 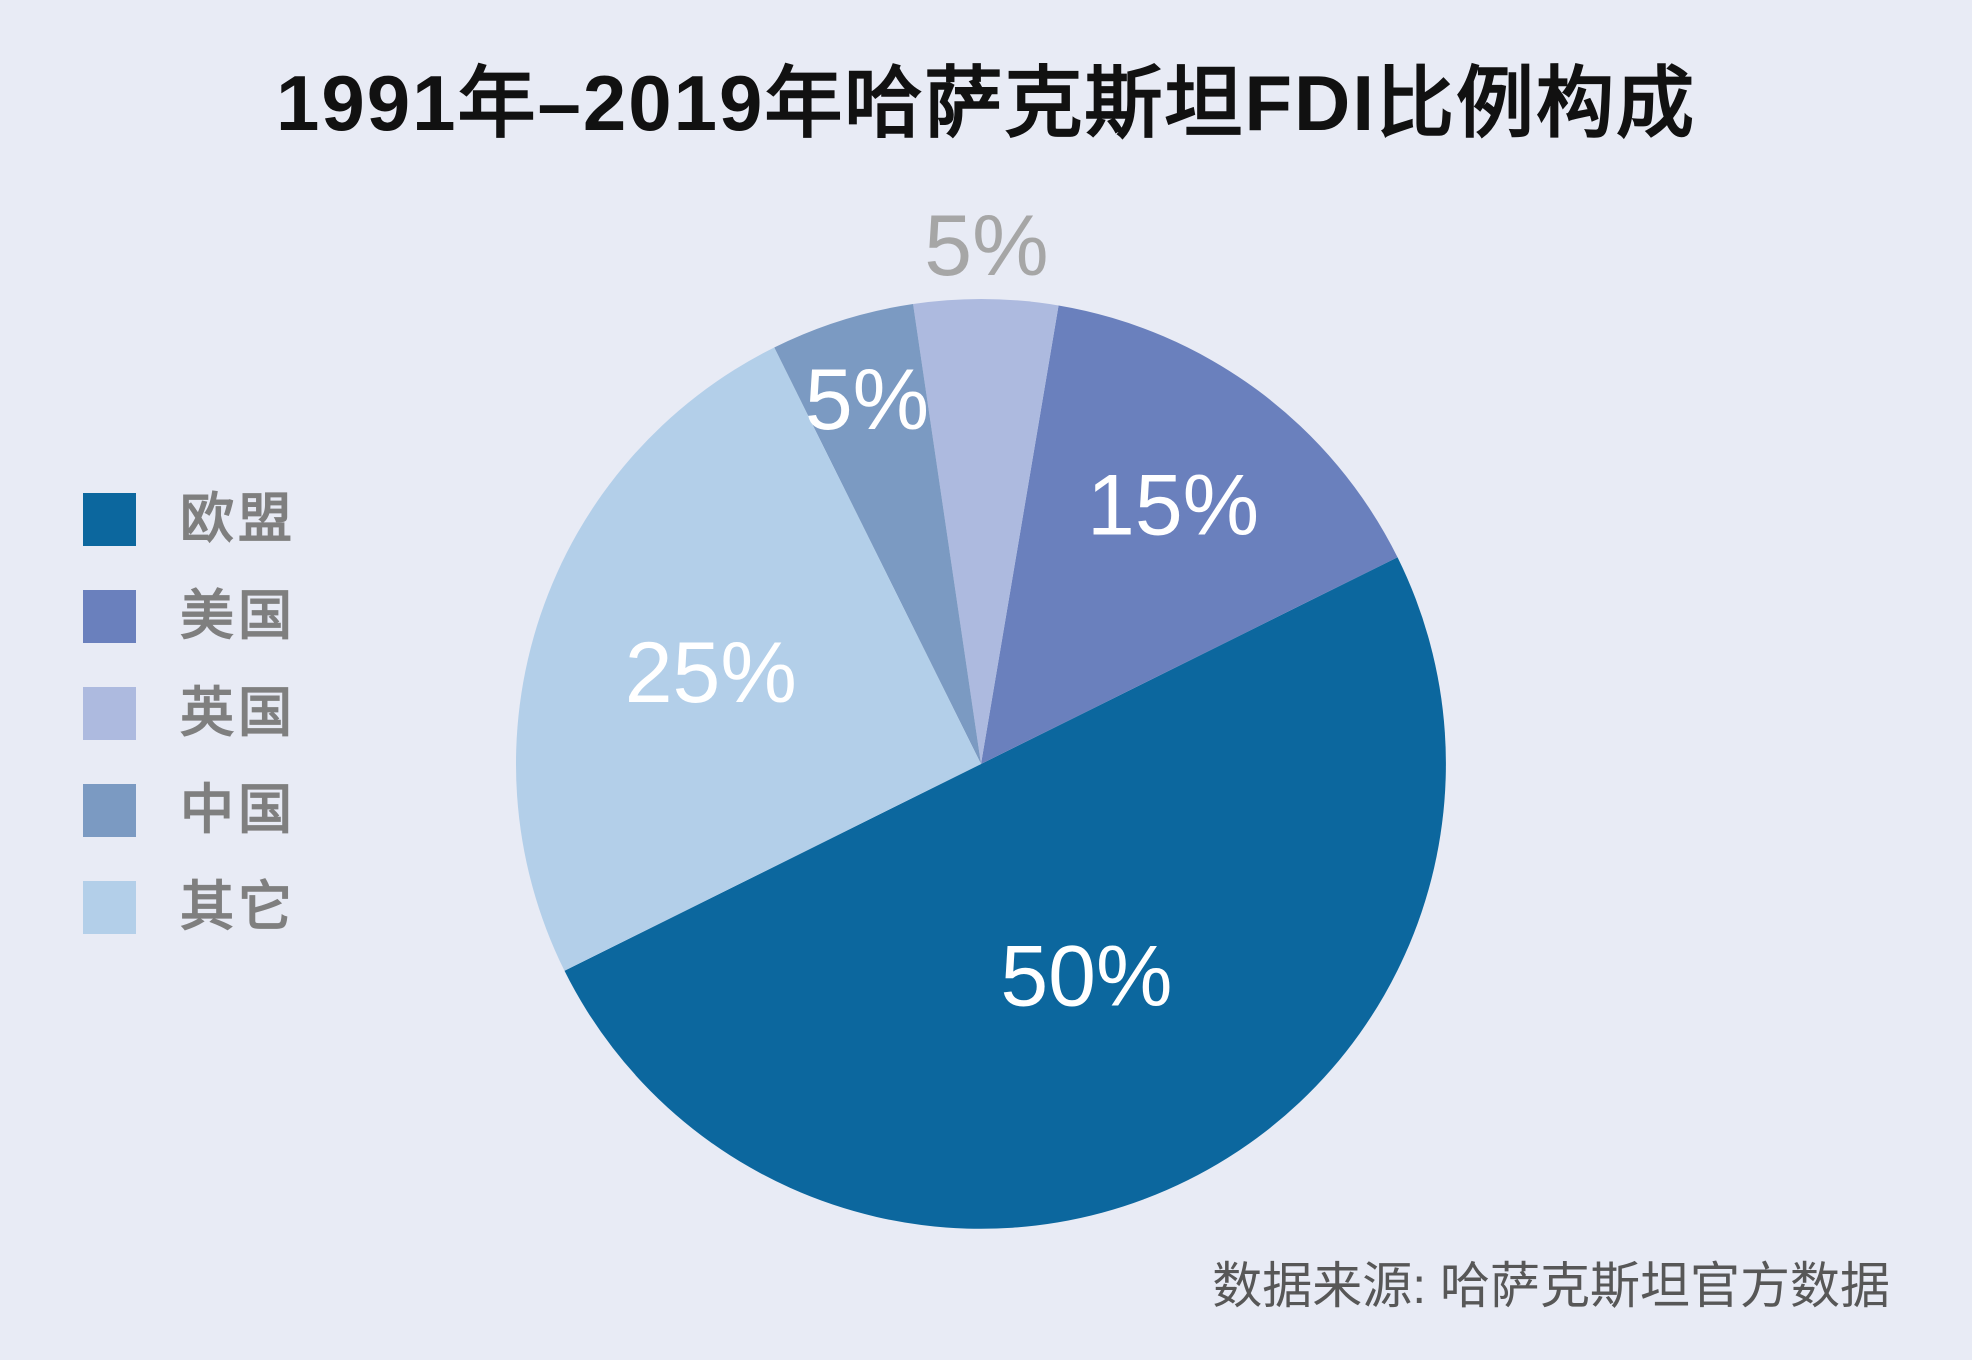 I want to click on data-label-uk: 5%, so click(x=986, y=246).